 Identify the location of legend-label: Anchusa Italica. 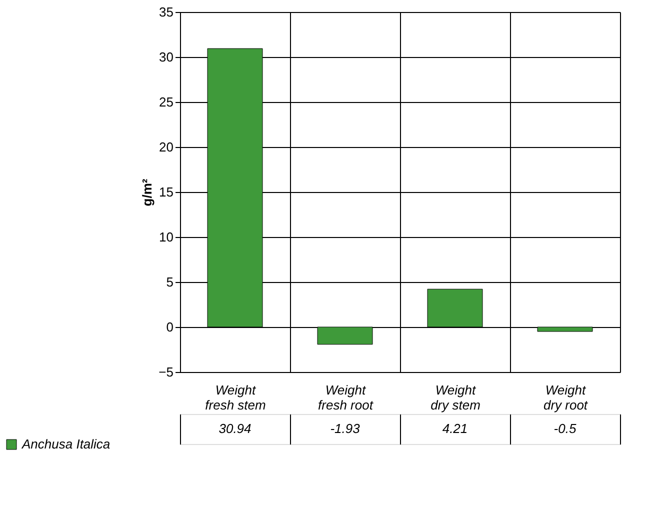
(65, 444).